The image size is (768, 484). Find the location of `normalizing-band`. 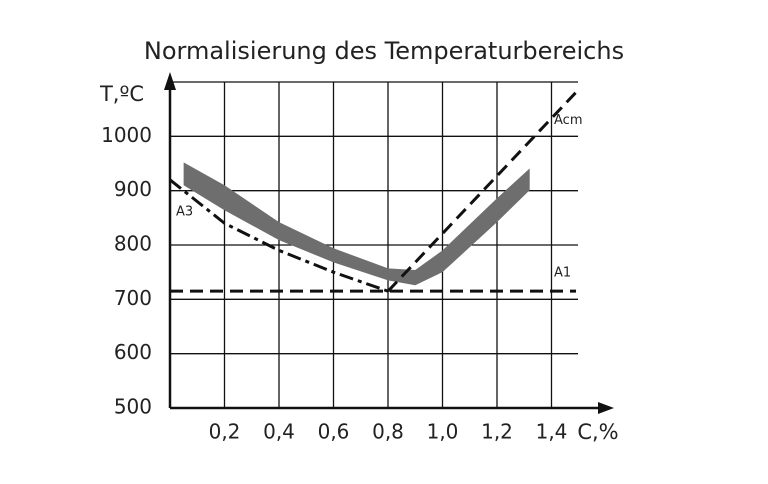

normalizing-band is located at coordinates (356, 224).